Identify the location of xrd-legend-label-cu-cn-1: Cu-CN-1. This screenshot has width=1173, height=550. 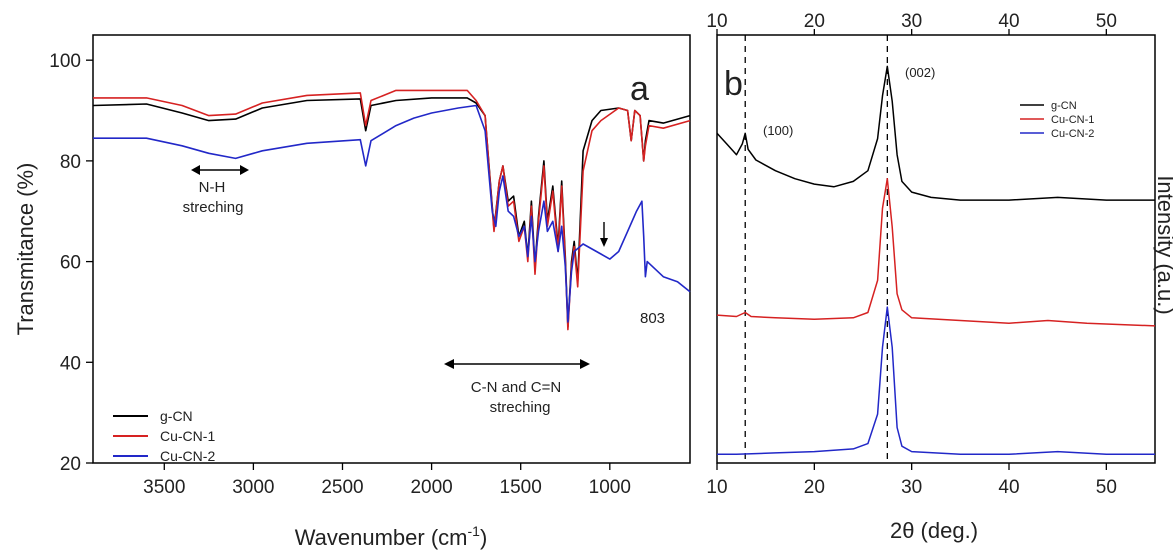
(1072, 120).